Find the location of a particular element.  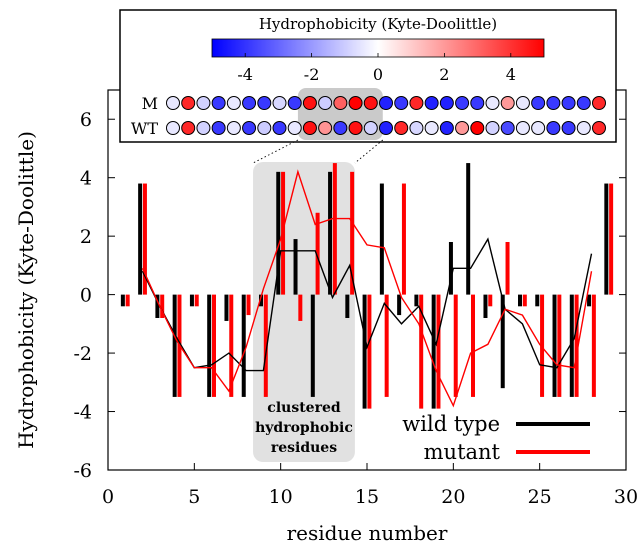

x-tick-label: 5 is located at coordinates (194, 497).